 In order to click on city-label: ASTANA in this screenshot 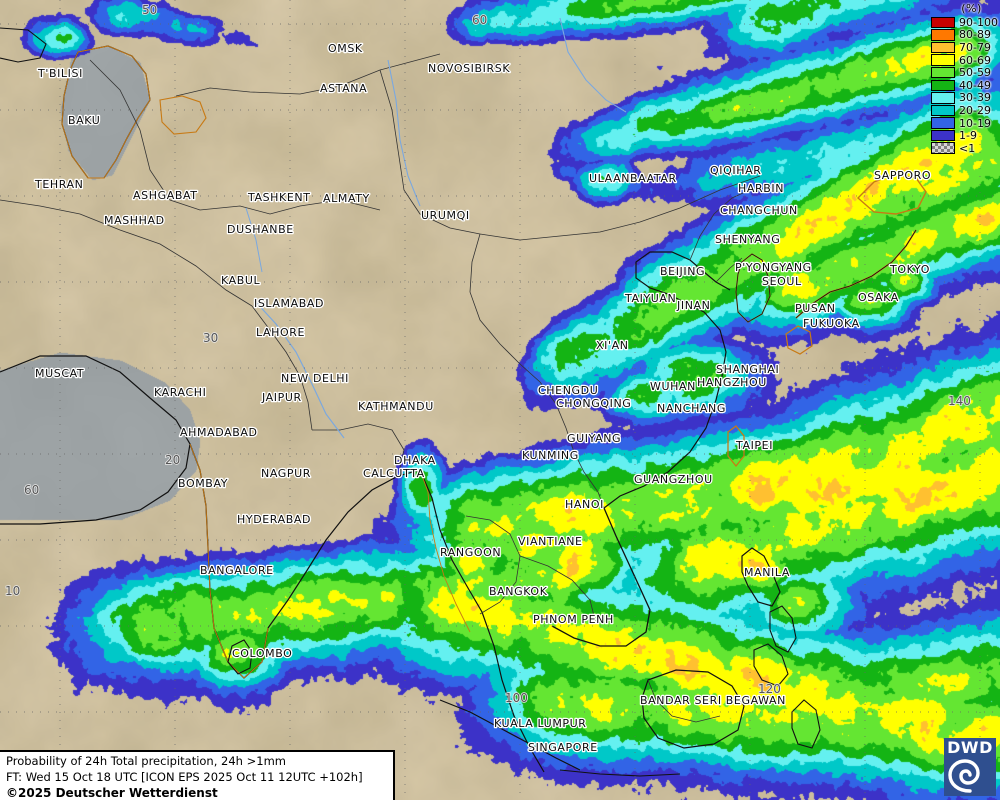, I will do `click(343, 88)`.